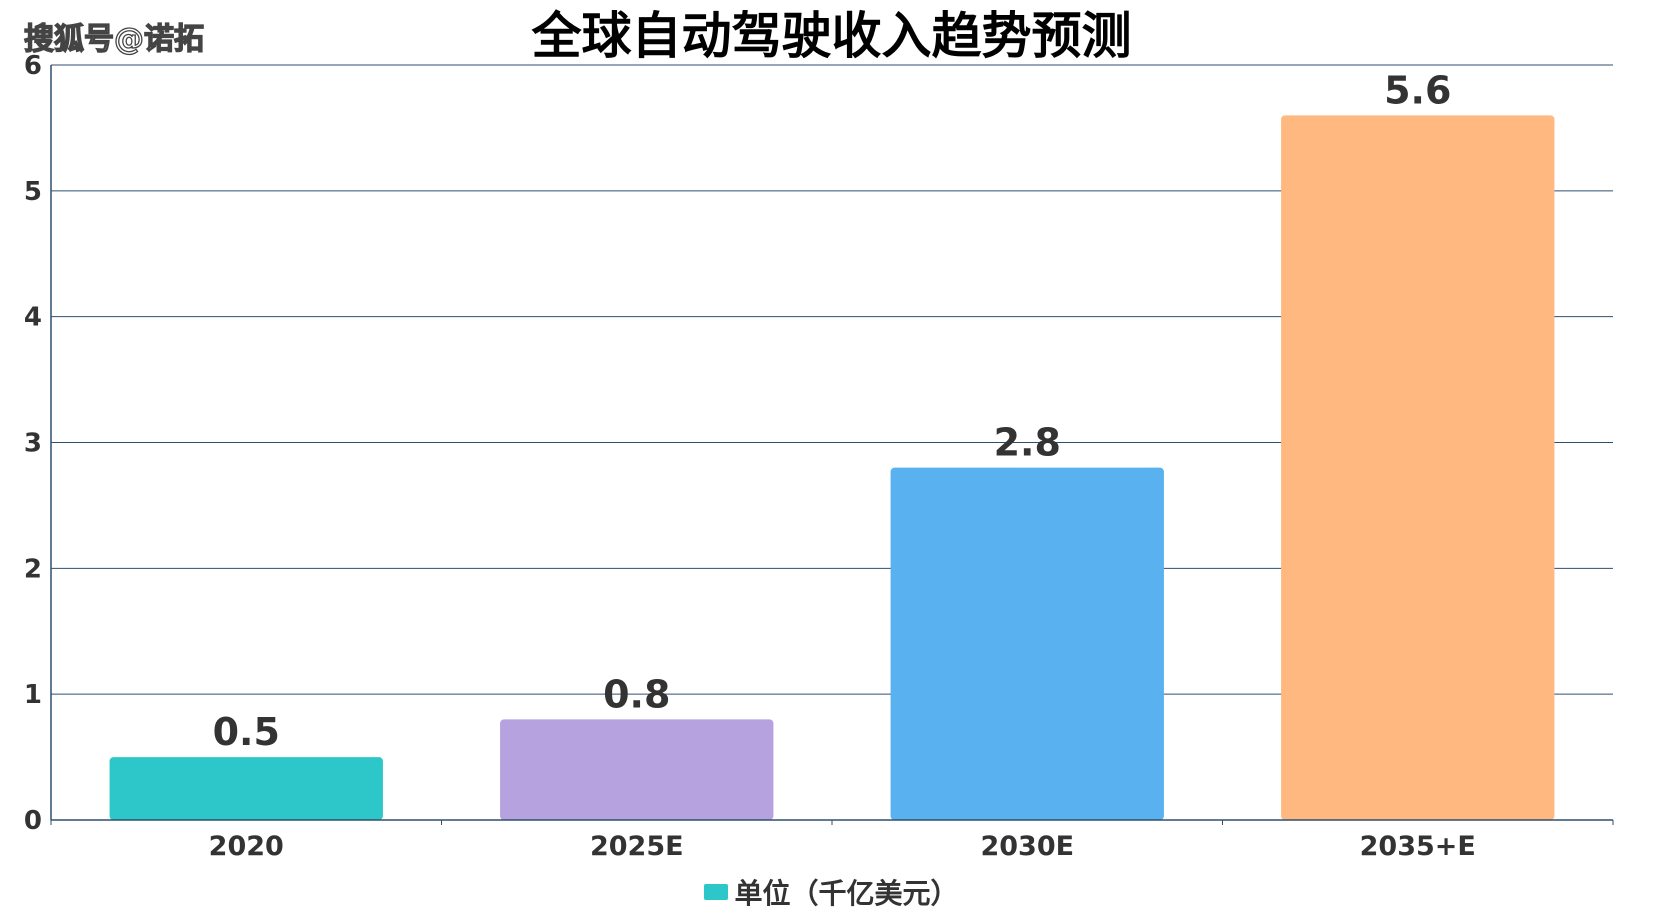 The image size is (1663, 912). Describe the element at coordinates (33, 318) in the screenshot. I see `y-tick-label: 4` at that location.